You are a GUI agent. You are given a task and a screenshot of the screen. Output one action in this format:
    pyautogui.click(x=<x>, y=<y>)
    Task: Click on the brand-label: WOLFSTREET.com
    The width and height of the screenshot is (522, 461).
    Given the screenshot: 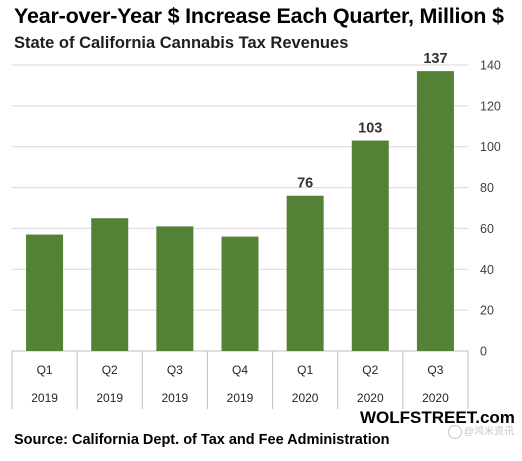 What is the action you would take?
    pyautogui.click(x=437, y=417)
    